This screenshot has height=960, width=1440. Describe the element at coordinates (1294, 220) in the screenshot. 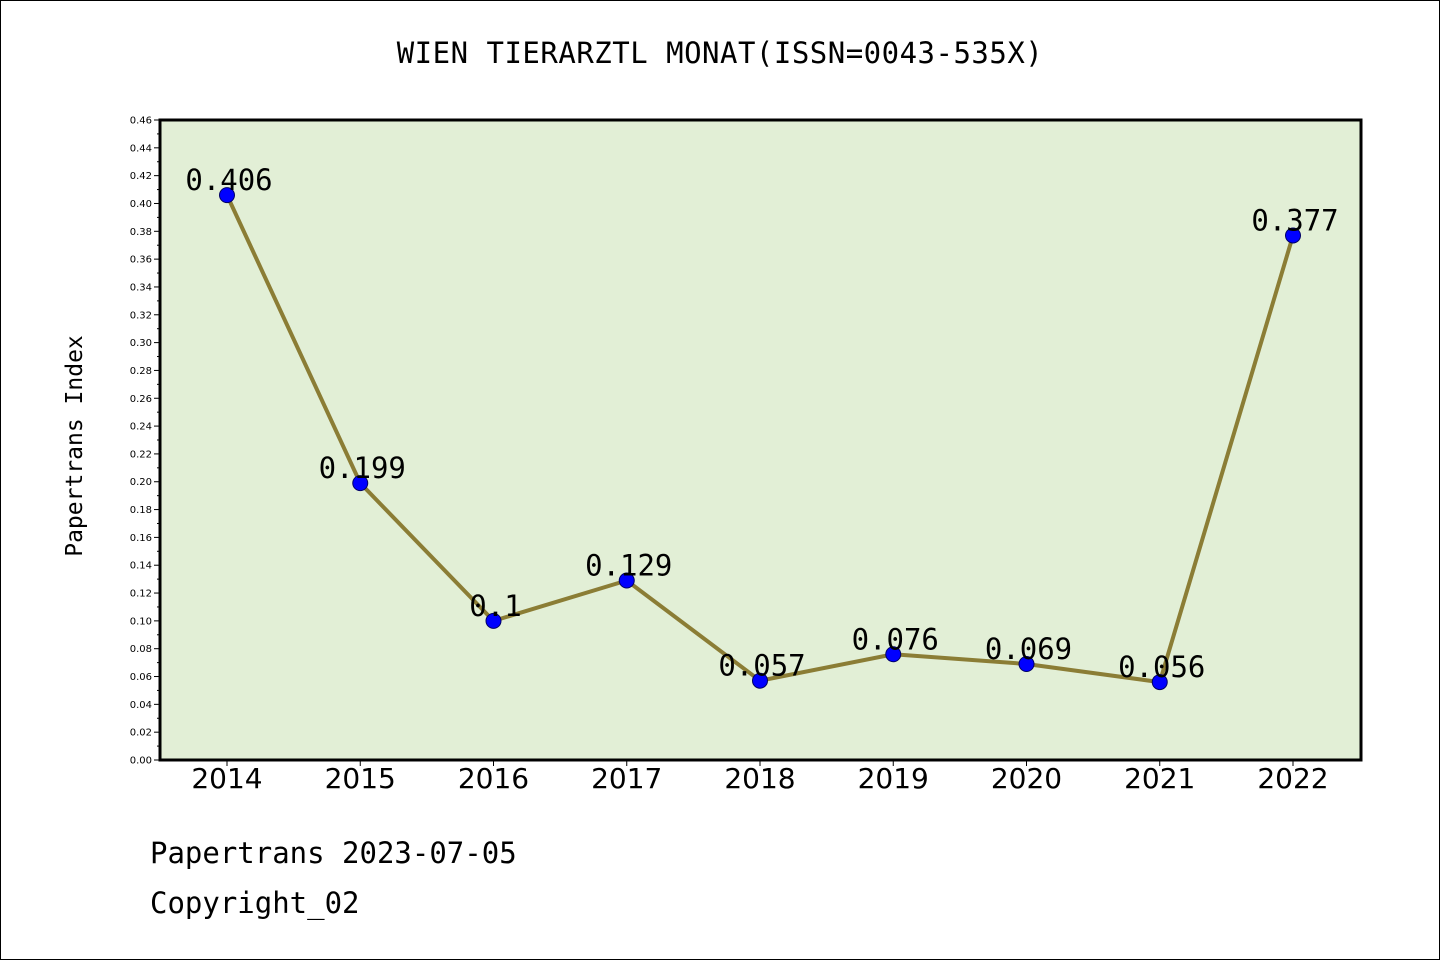

I see `data-label: 0.377` at that location.